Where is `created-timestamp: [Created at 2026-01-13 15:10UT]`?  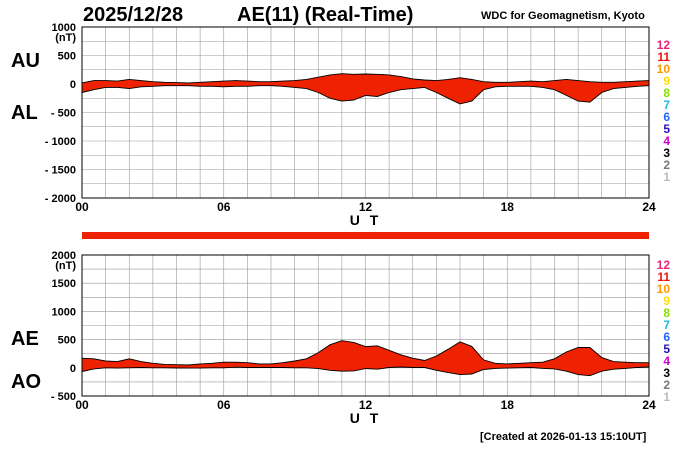
created-timestamp: [Created at 2026-01-13 15:10UT] is located at coordinates (563, 437).